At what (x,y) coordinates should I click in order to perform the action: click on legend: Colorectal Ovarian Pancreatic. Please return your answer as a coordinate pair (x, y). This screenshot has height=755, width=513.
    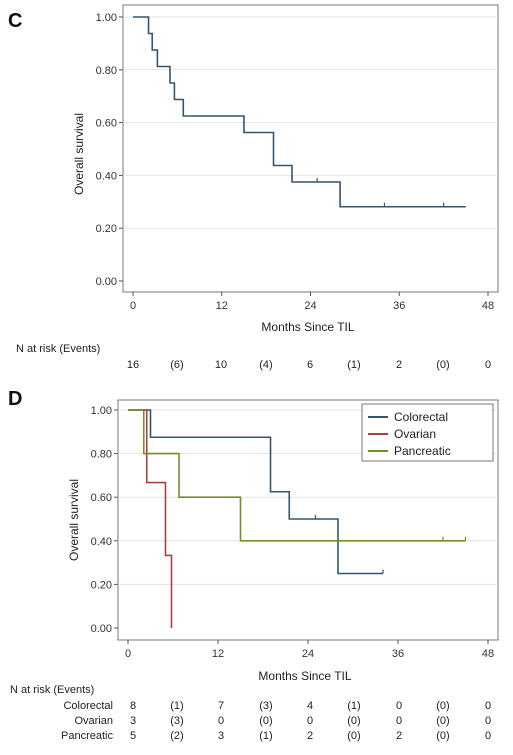
    Looking at the image, I should click on (427, 432).